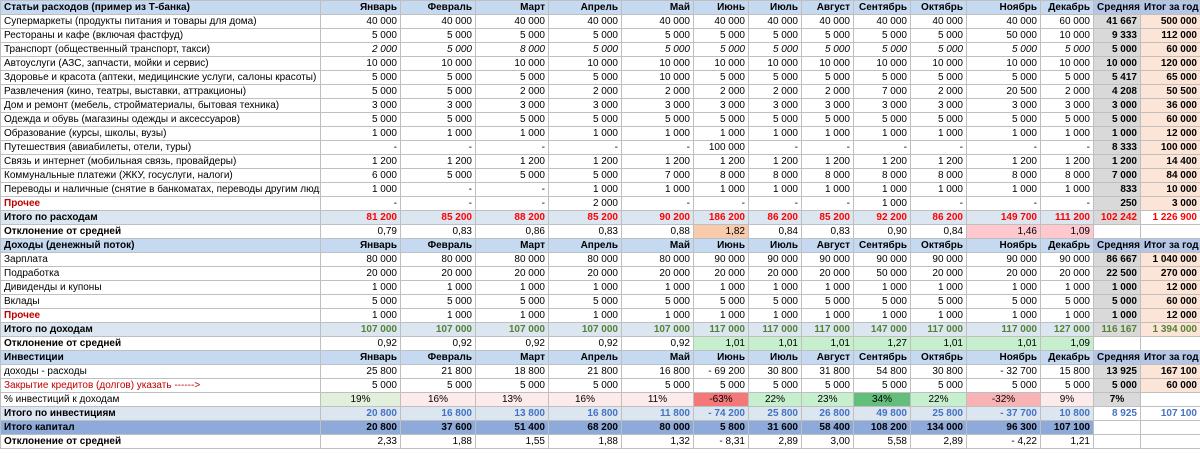 The image size is (1200, 453). Describe the element at coordinates (1117, 413) in the screenshot. I see `cell: 8 925` at that location.